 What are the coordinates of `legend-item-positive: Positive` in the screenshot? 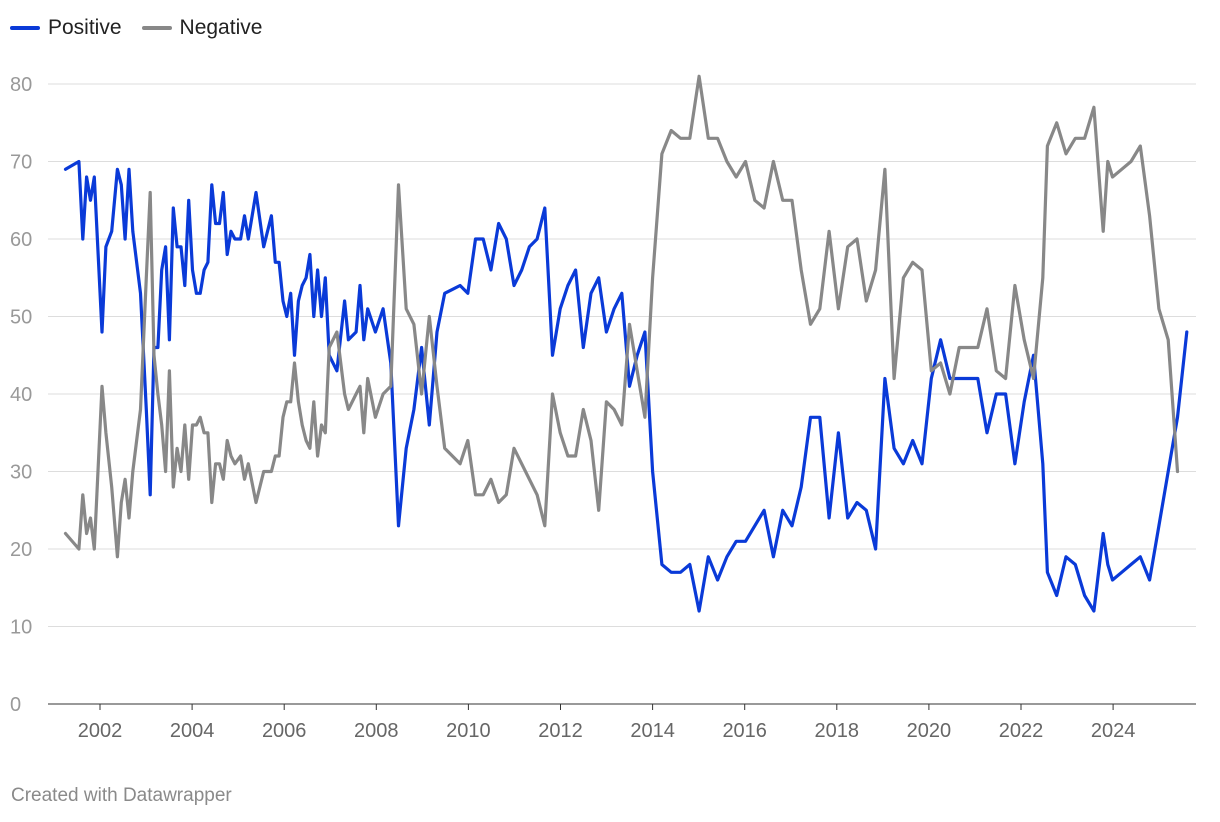 It's located at (66, 28).